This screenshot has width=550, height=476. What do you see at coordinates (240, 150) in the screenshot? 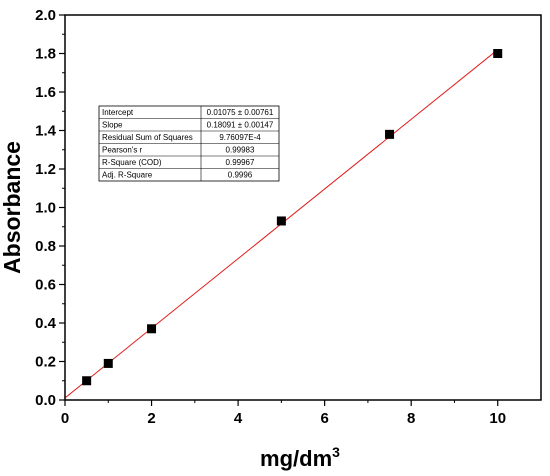
I see `stats-table-value: 0.99983` at bounding box center [240, 150].